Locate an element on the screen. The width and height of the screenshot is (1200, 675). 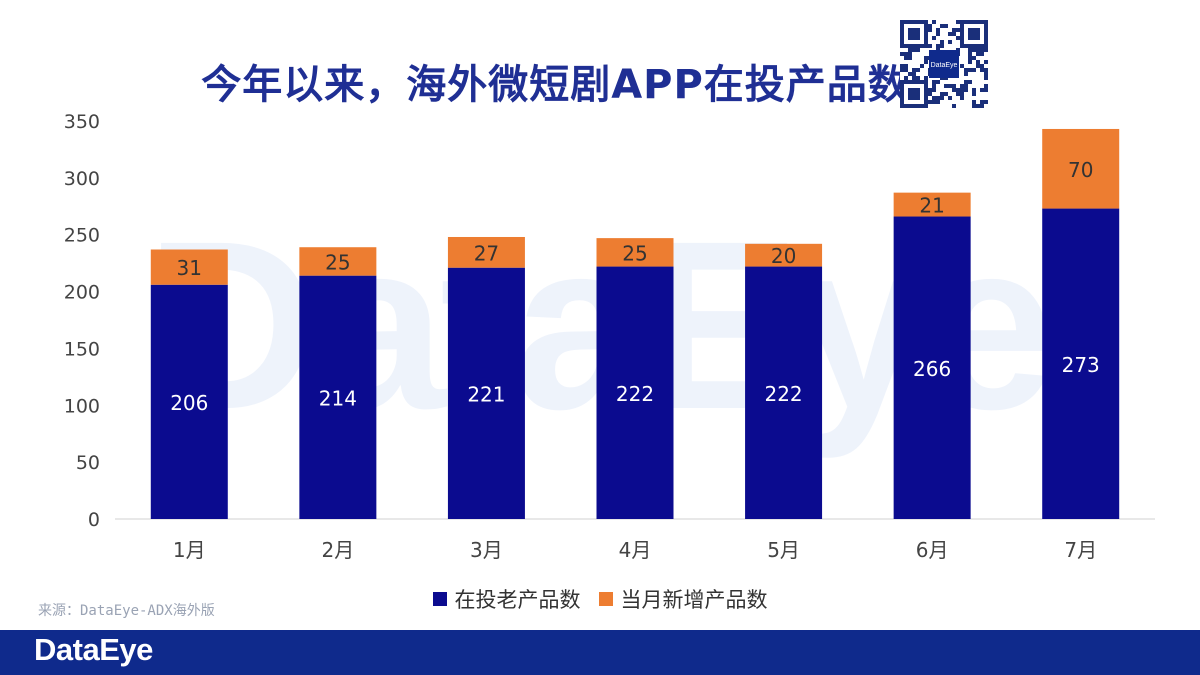
source-note: 来源：DataEye-ADX海外版 is located at coordinates (126, 611).